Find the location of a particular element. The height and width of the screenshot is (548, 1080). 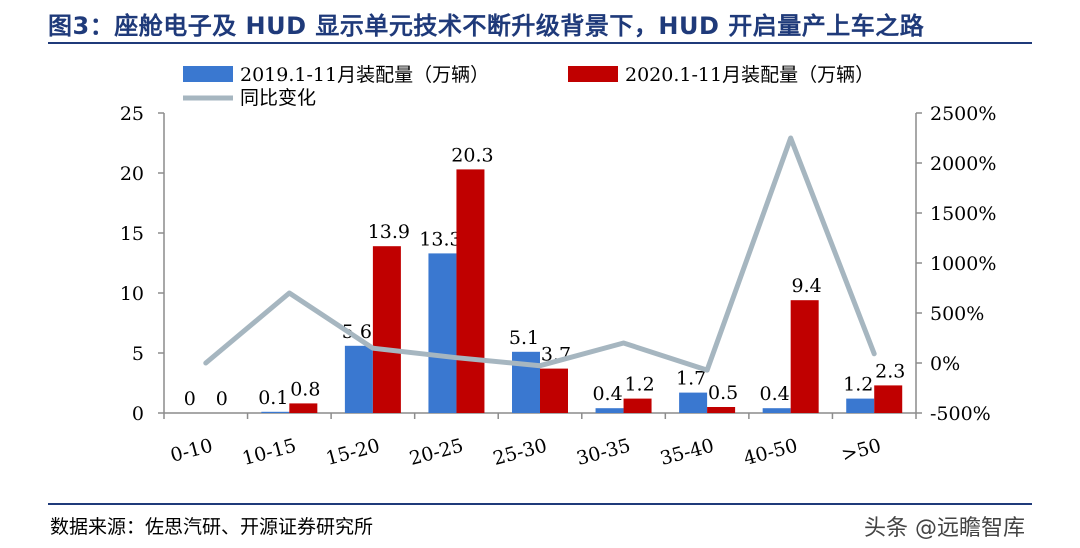

x-tick-label: 30-35 is located at coordinates (603, 452).